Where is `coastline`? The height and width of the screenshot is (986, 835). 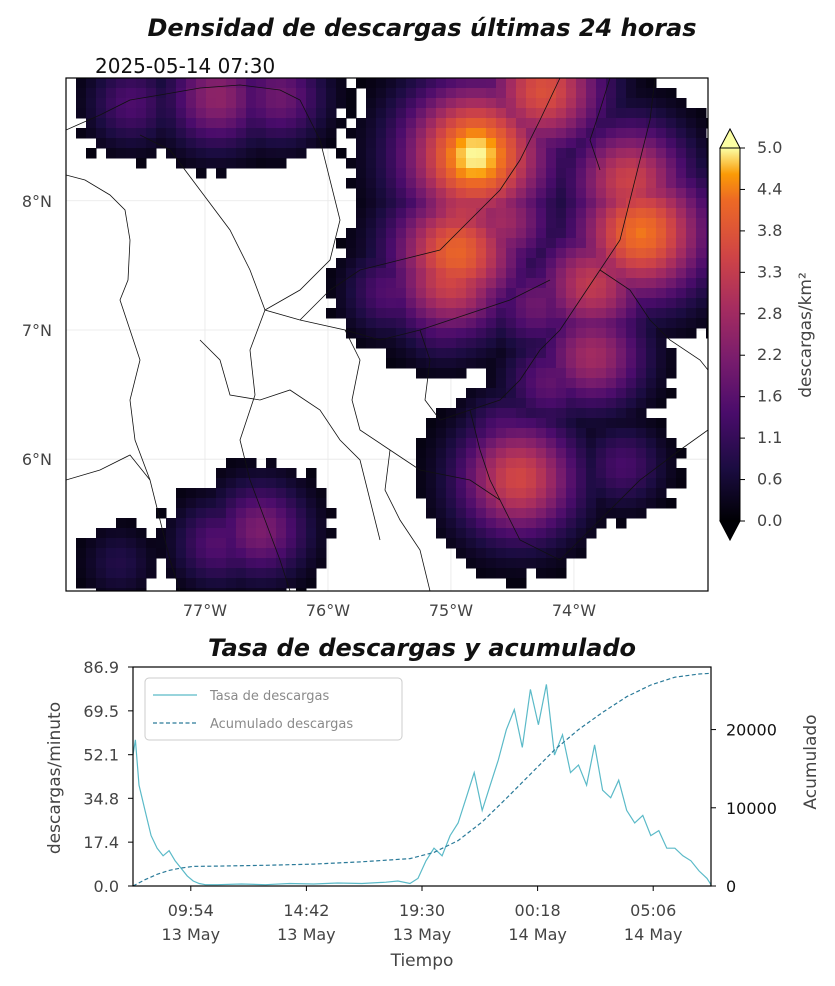
coastline is located at coordinates (123, 382).